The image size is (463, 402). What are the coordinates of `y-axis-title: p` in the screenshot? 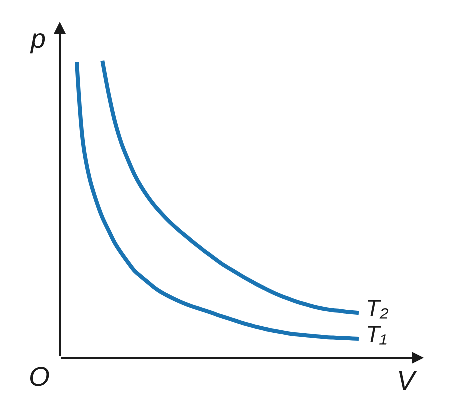 It's located at (38, 39).